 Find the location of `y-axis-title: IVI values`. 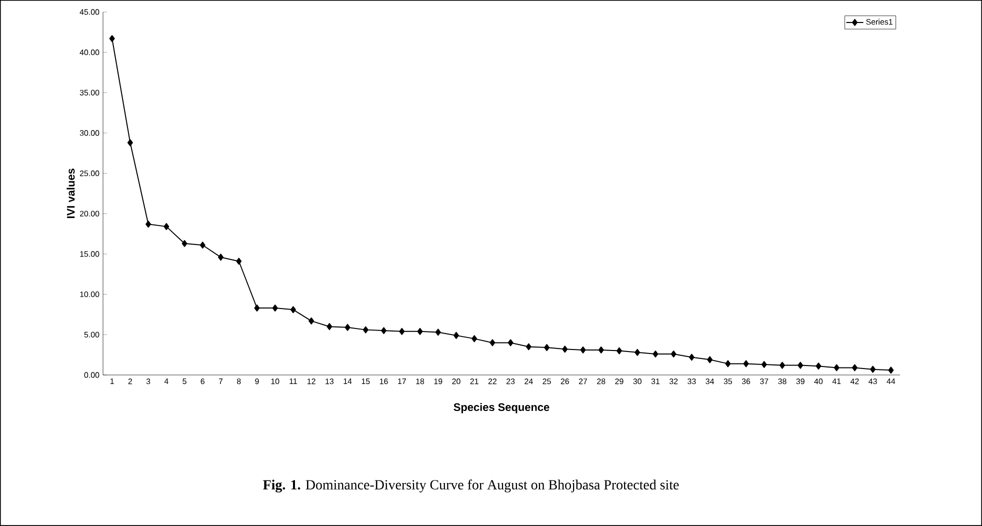

y-axis-title: IVI values is located at coordinates (70, 193).